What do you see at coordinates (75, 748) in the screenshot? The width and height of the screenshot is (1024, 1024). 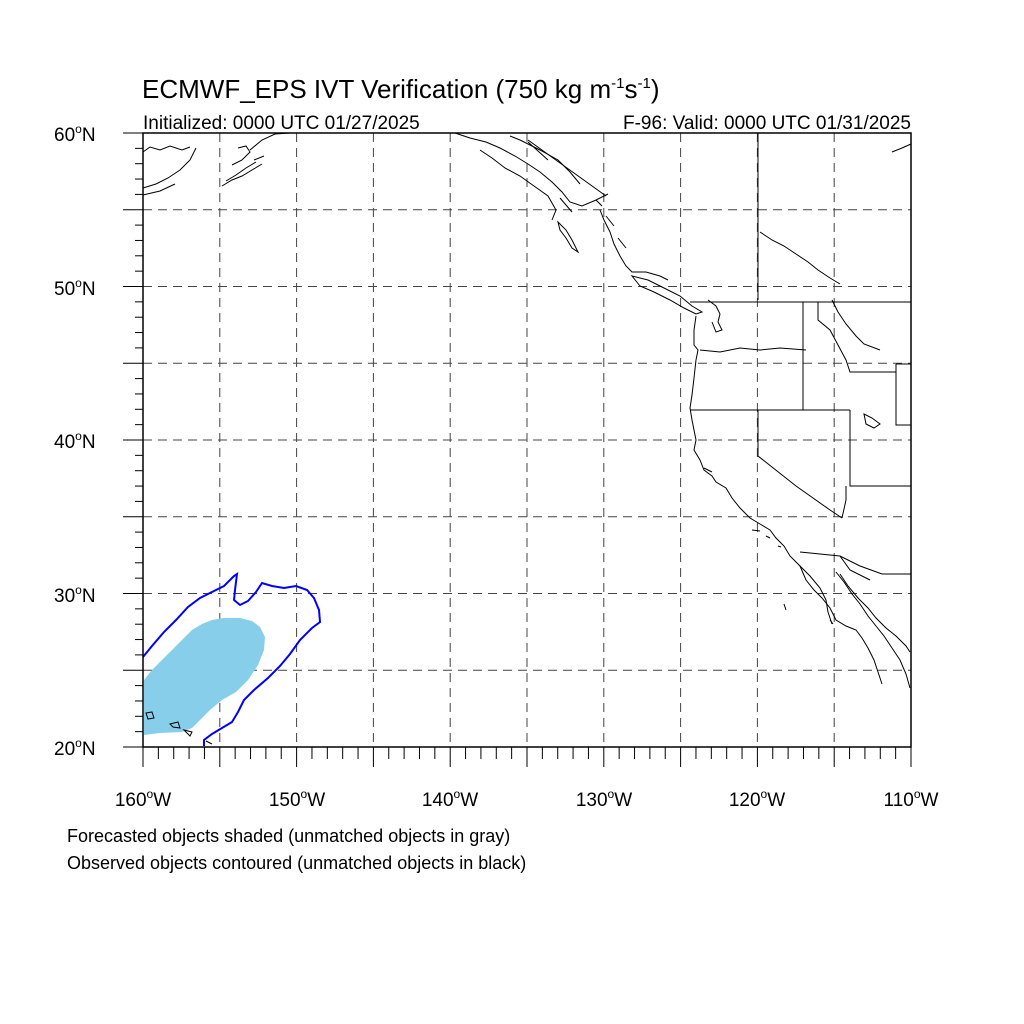 I see `lat-label-20: 20oN` at bounding box center [75, 748].